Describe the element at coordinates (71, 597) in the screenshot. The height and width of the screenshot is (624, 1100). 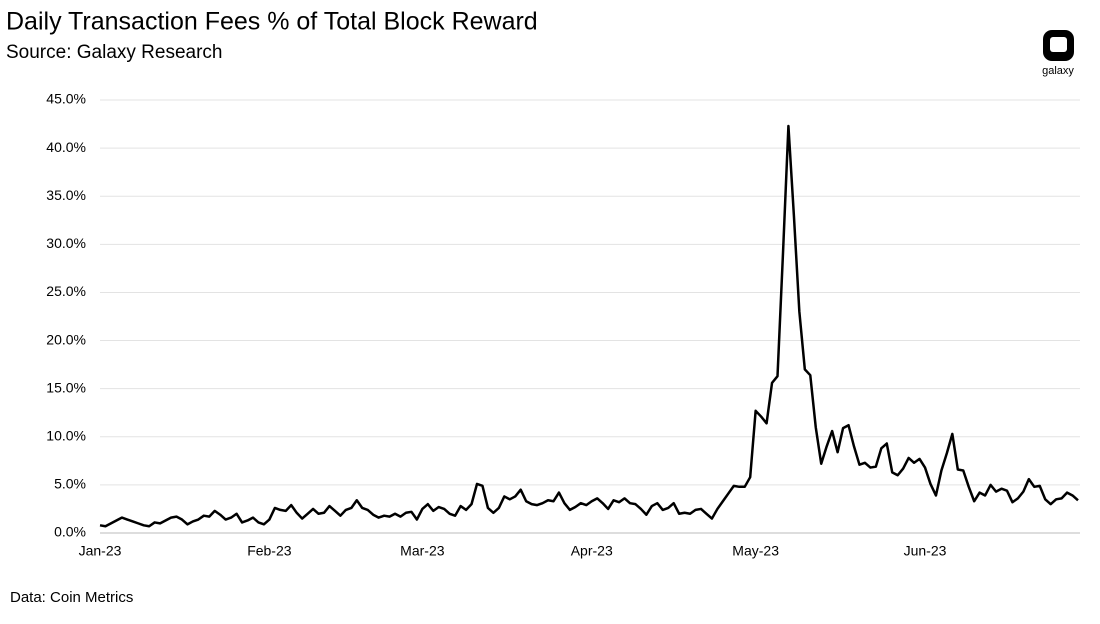
I see `source-note: Data: Coin Metrics` at that location.